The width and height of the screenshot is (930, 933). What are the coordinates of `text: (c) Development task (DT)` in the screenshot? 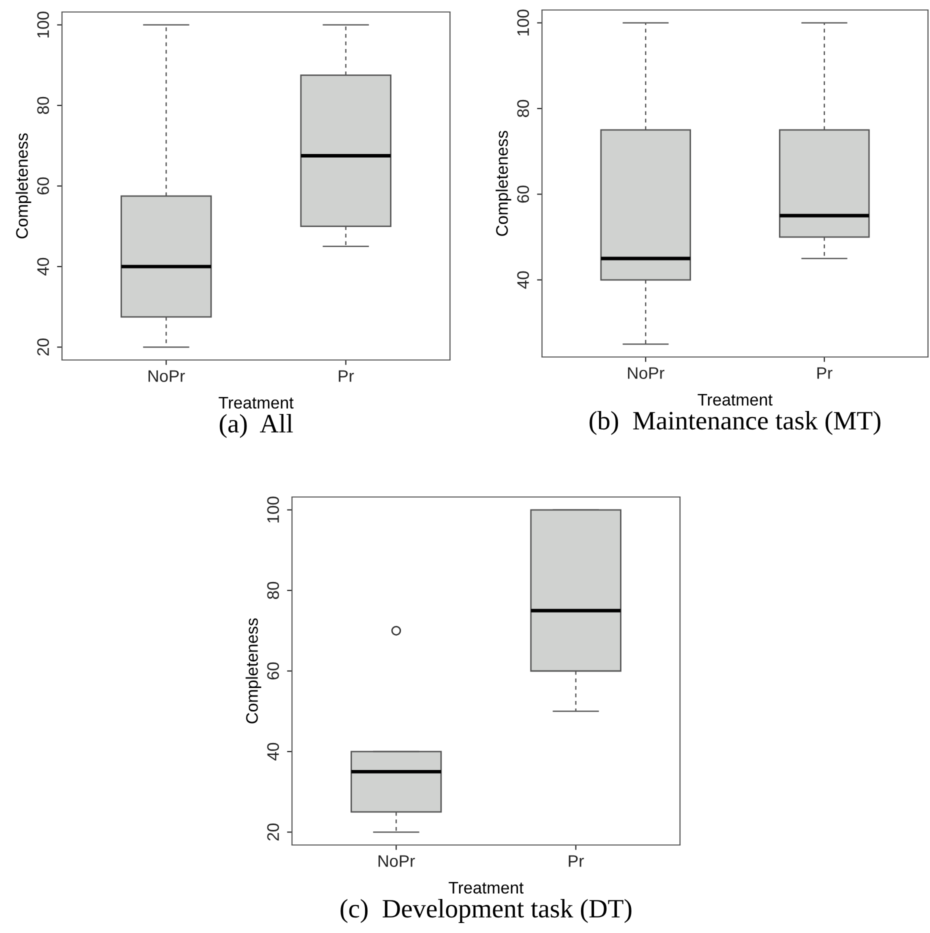 It's located at (486, 911).